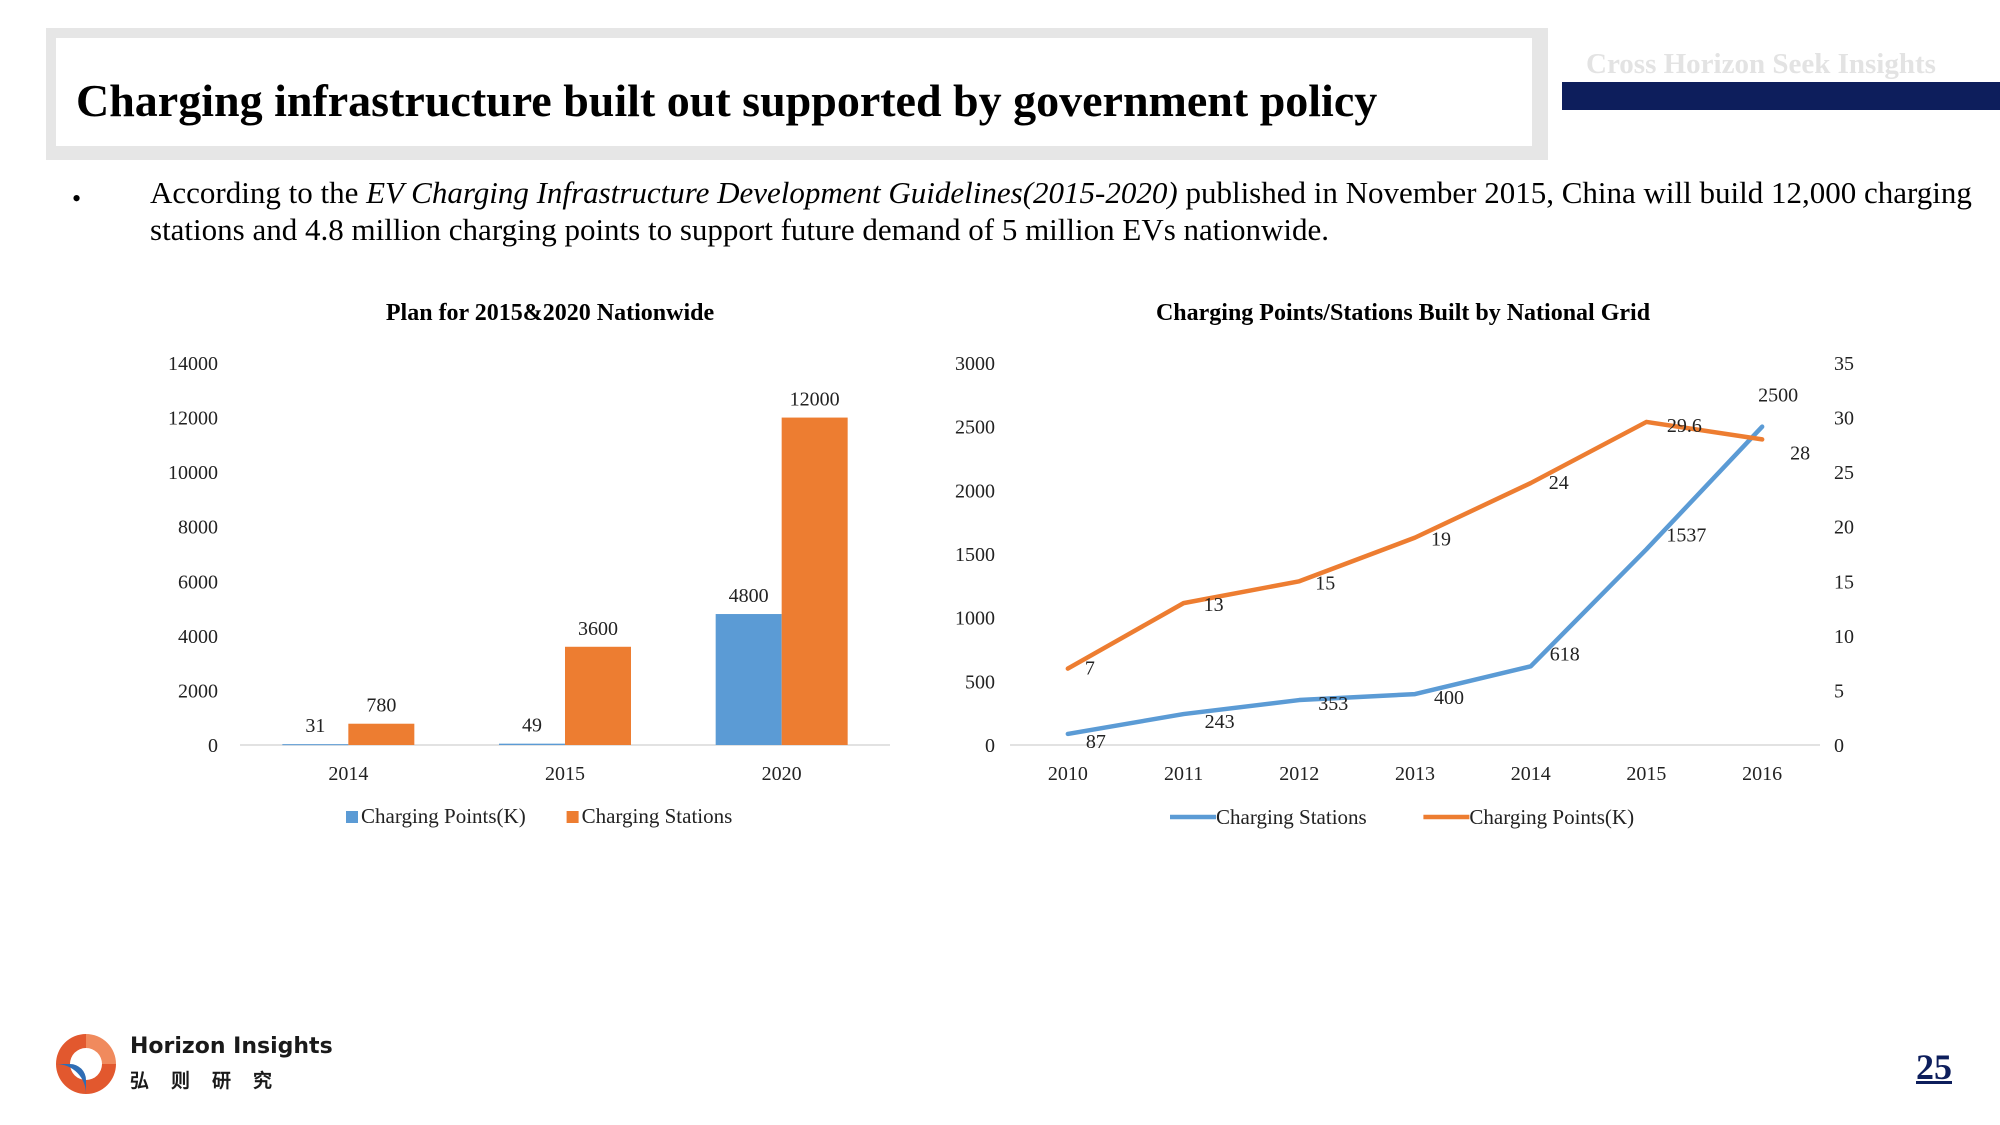 The height and width of the screenshot is (1125, 2000). Describe the element at coordinates (1839, 746) in the screenshot. I see `y-right-tick-label: 0` at that location.